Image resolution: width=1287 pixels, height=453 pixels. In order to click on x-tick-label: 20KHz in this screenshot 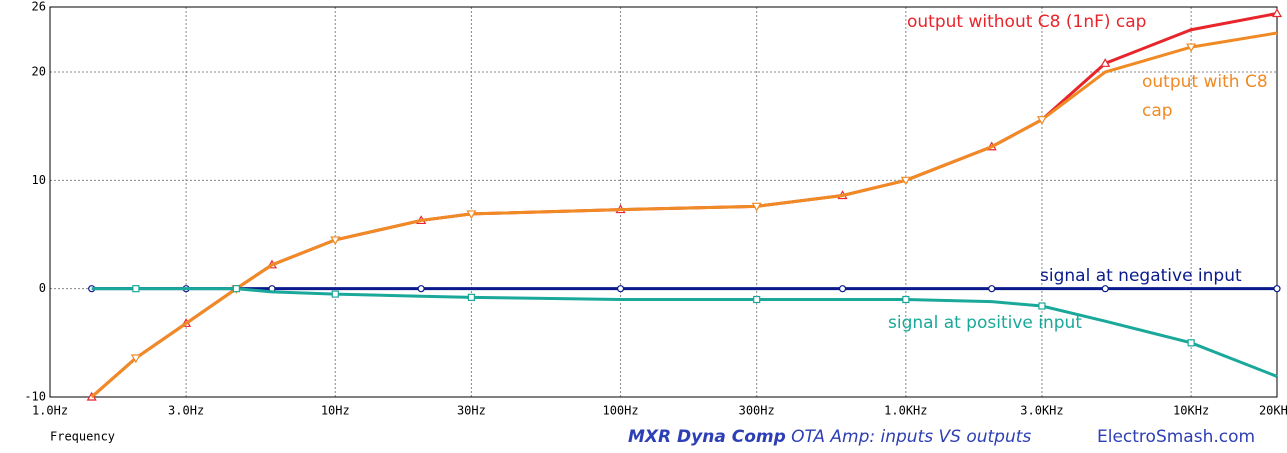, I will do `click(1273, 411)`.